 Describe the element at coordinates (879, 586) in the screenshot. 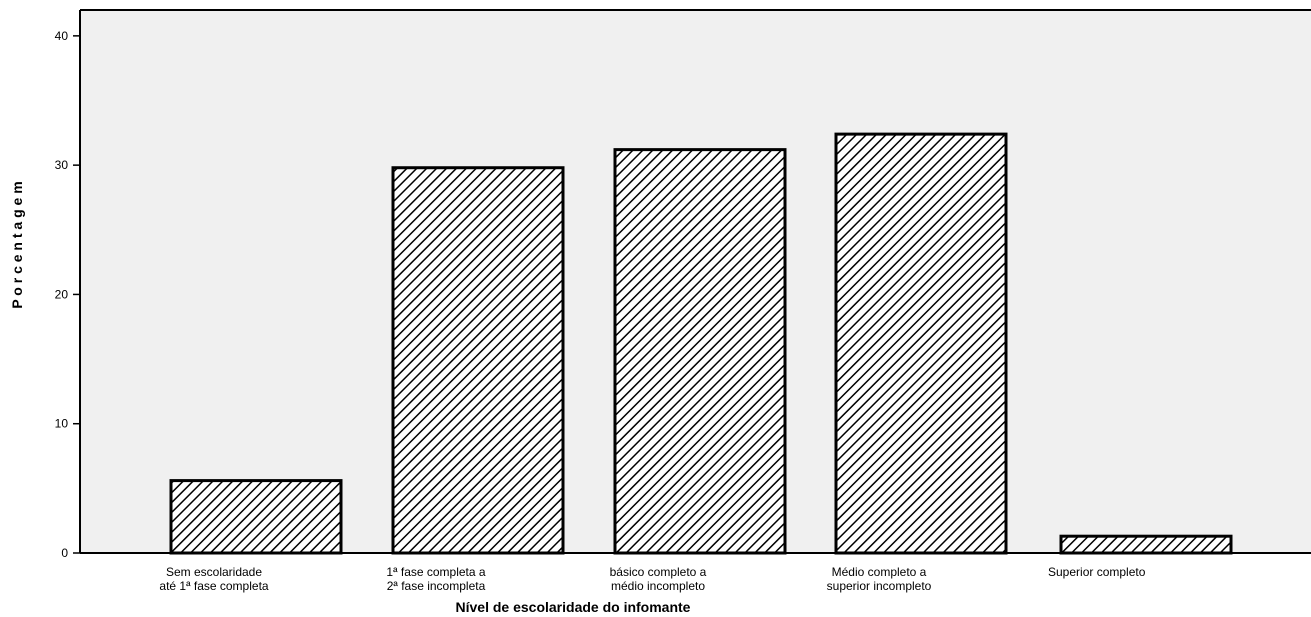

I see `x-category-label: superior incompleto` at that location.